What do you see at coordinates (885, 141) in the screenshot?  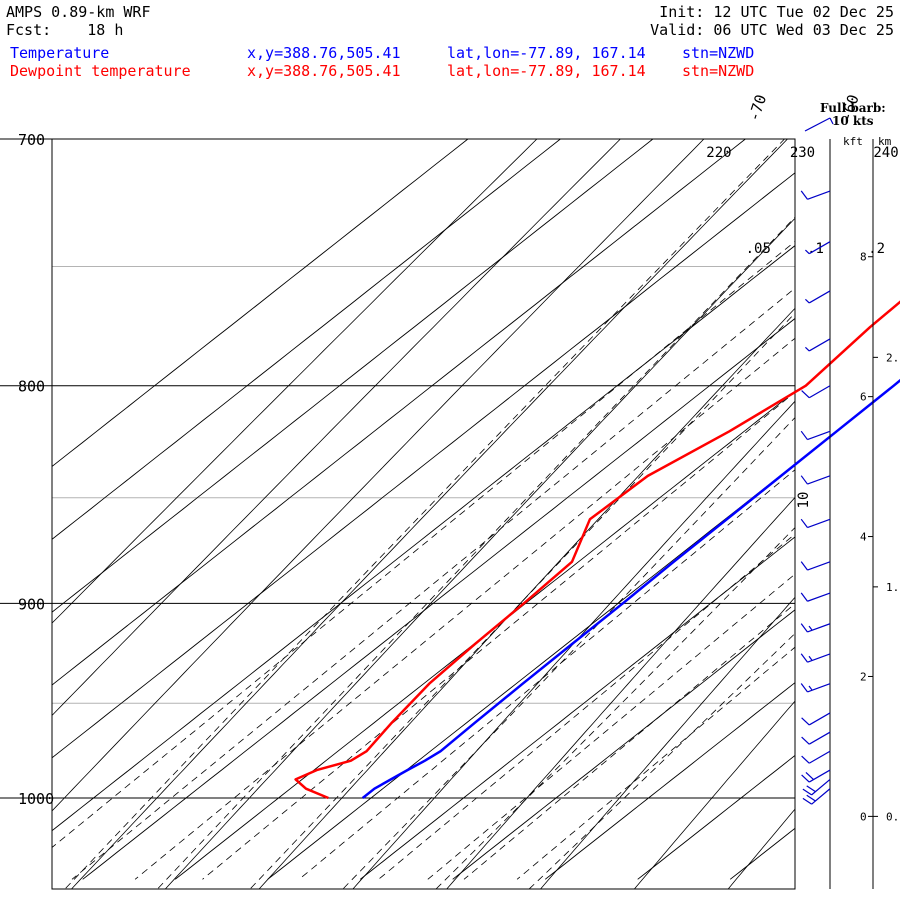 I see `km-label: km` at bounding box center [885, 141].